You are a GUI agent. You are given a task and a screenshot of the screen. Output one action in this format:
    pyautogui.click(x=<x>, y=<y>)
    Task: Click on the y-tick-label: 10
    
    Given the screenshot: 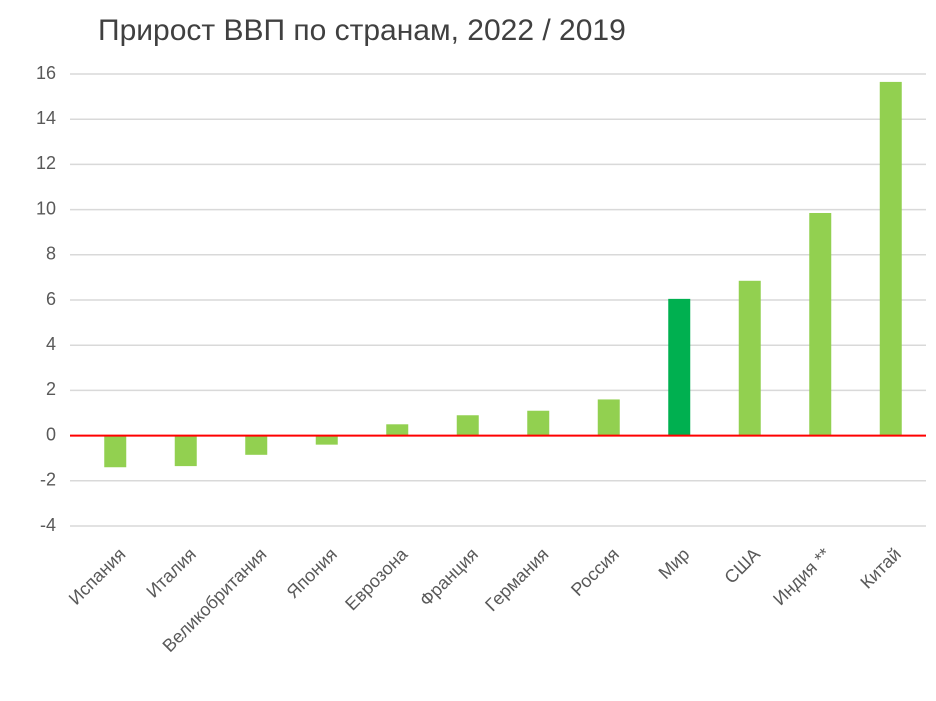 What is the action you would take?
    pyautogui.click(x=46, y=208)
    